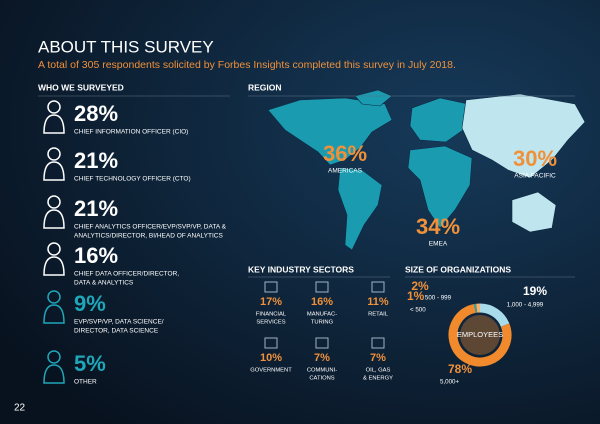  What do you see at coordinates (20, 408) in the screenshot?
I see `page-number: 22` at bounding box center [20, 408].